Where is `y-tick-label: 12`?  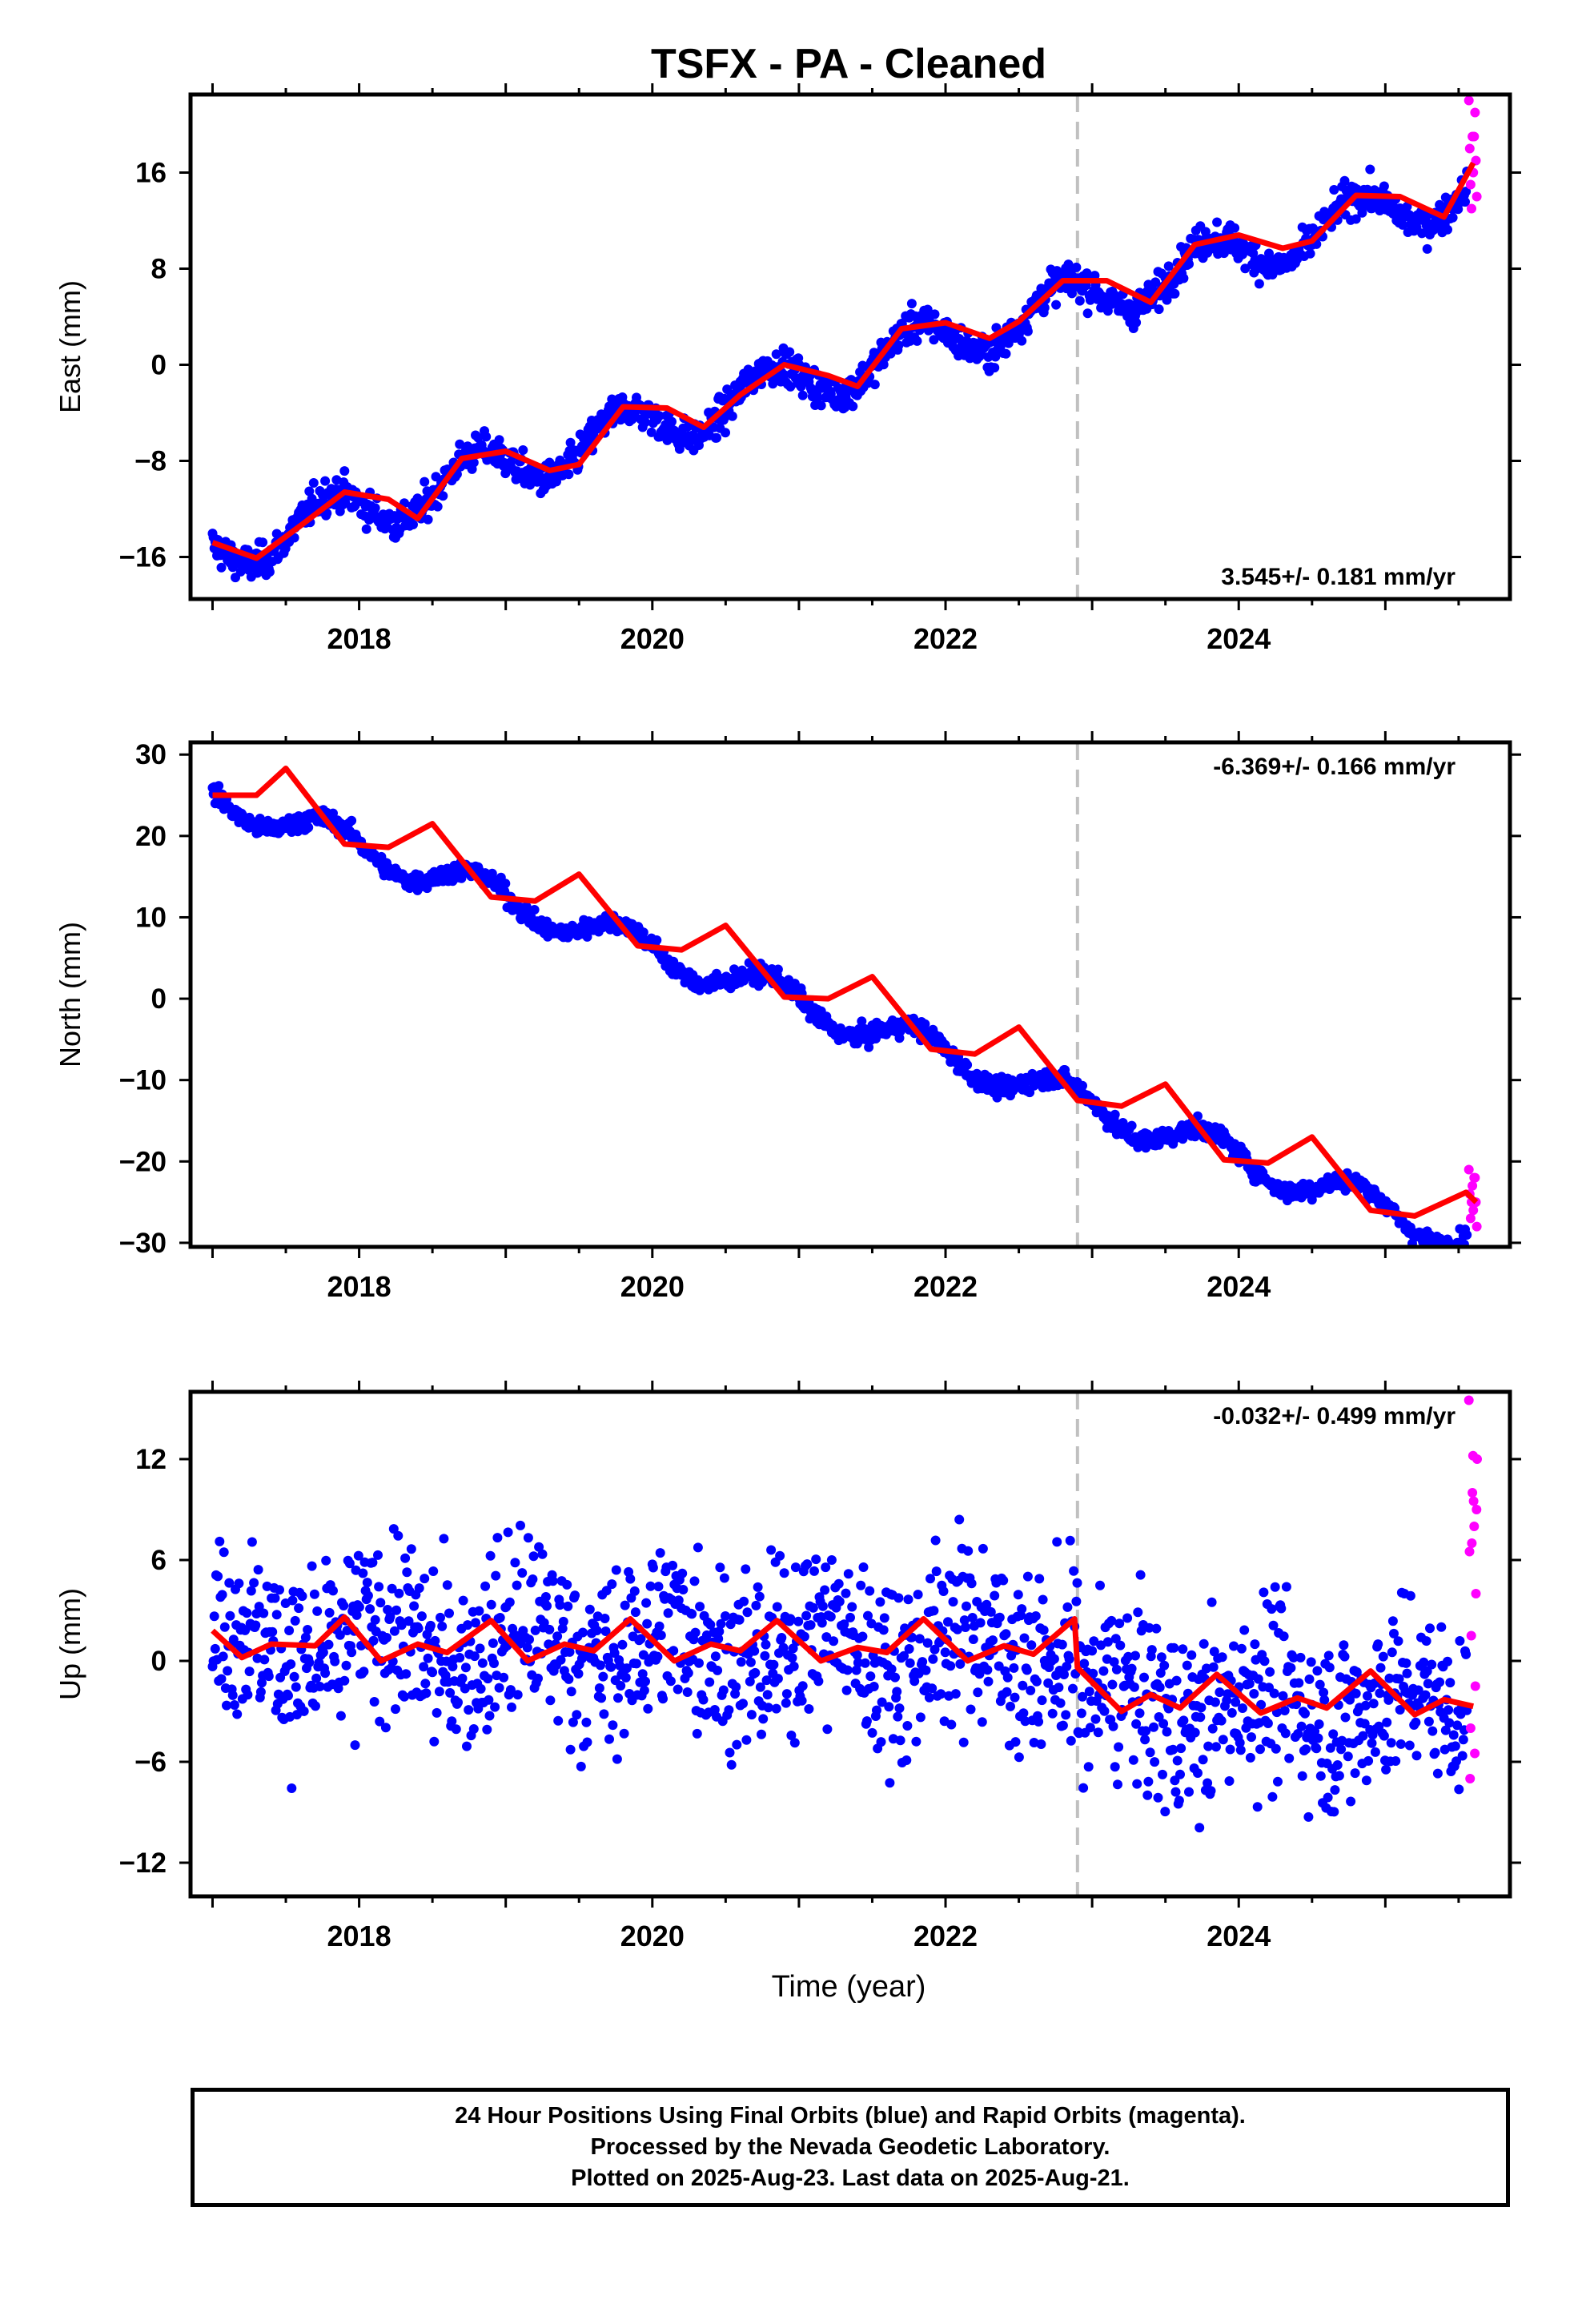 y-tick-label: 12 is located at coordinates (151, 1459).